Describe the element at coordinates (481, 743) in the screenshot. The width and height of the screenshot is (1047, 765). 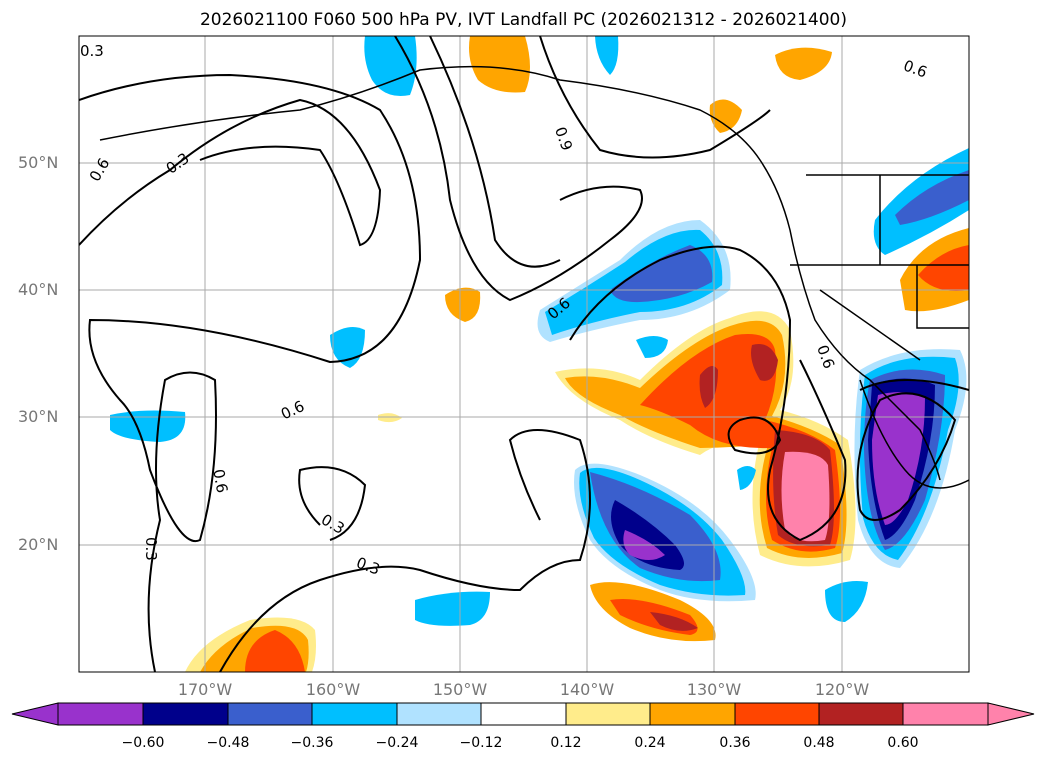
I see `colorbar-tick: −0.12` at that location.